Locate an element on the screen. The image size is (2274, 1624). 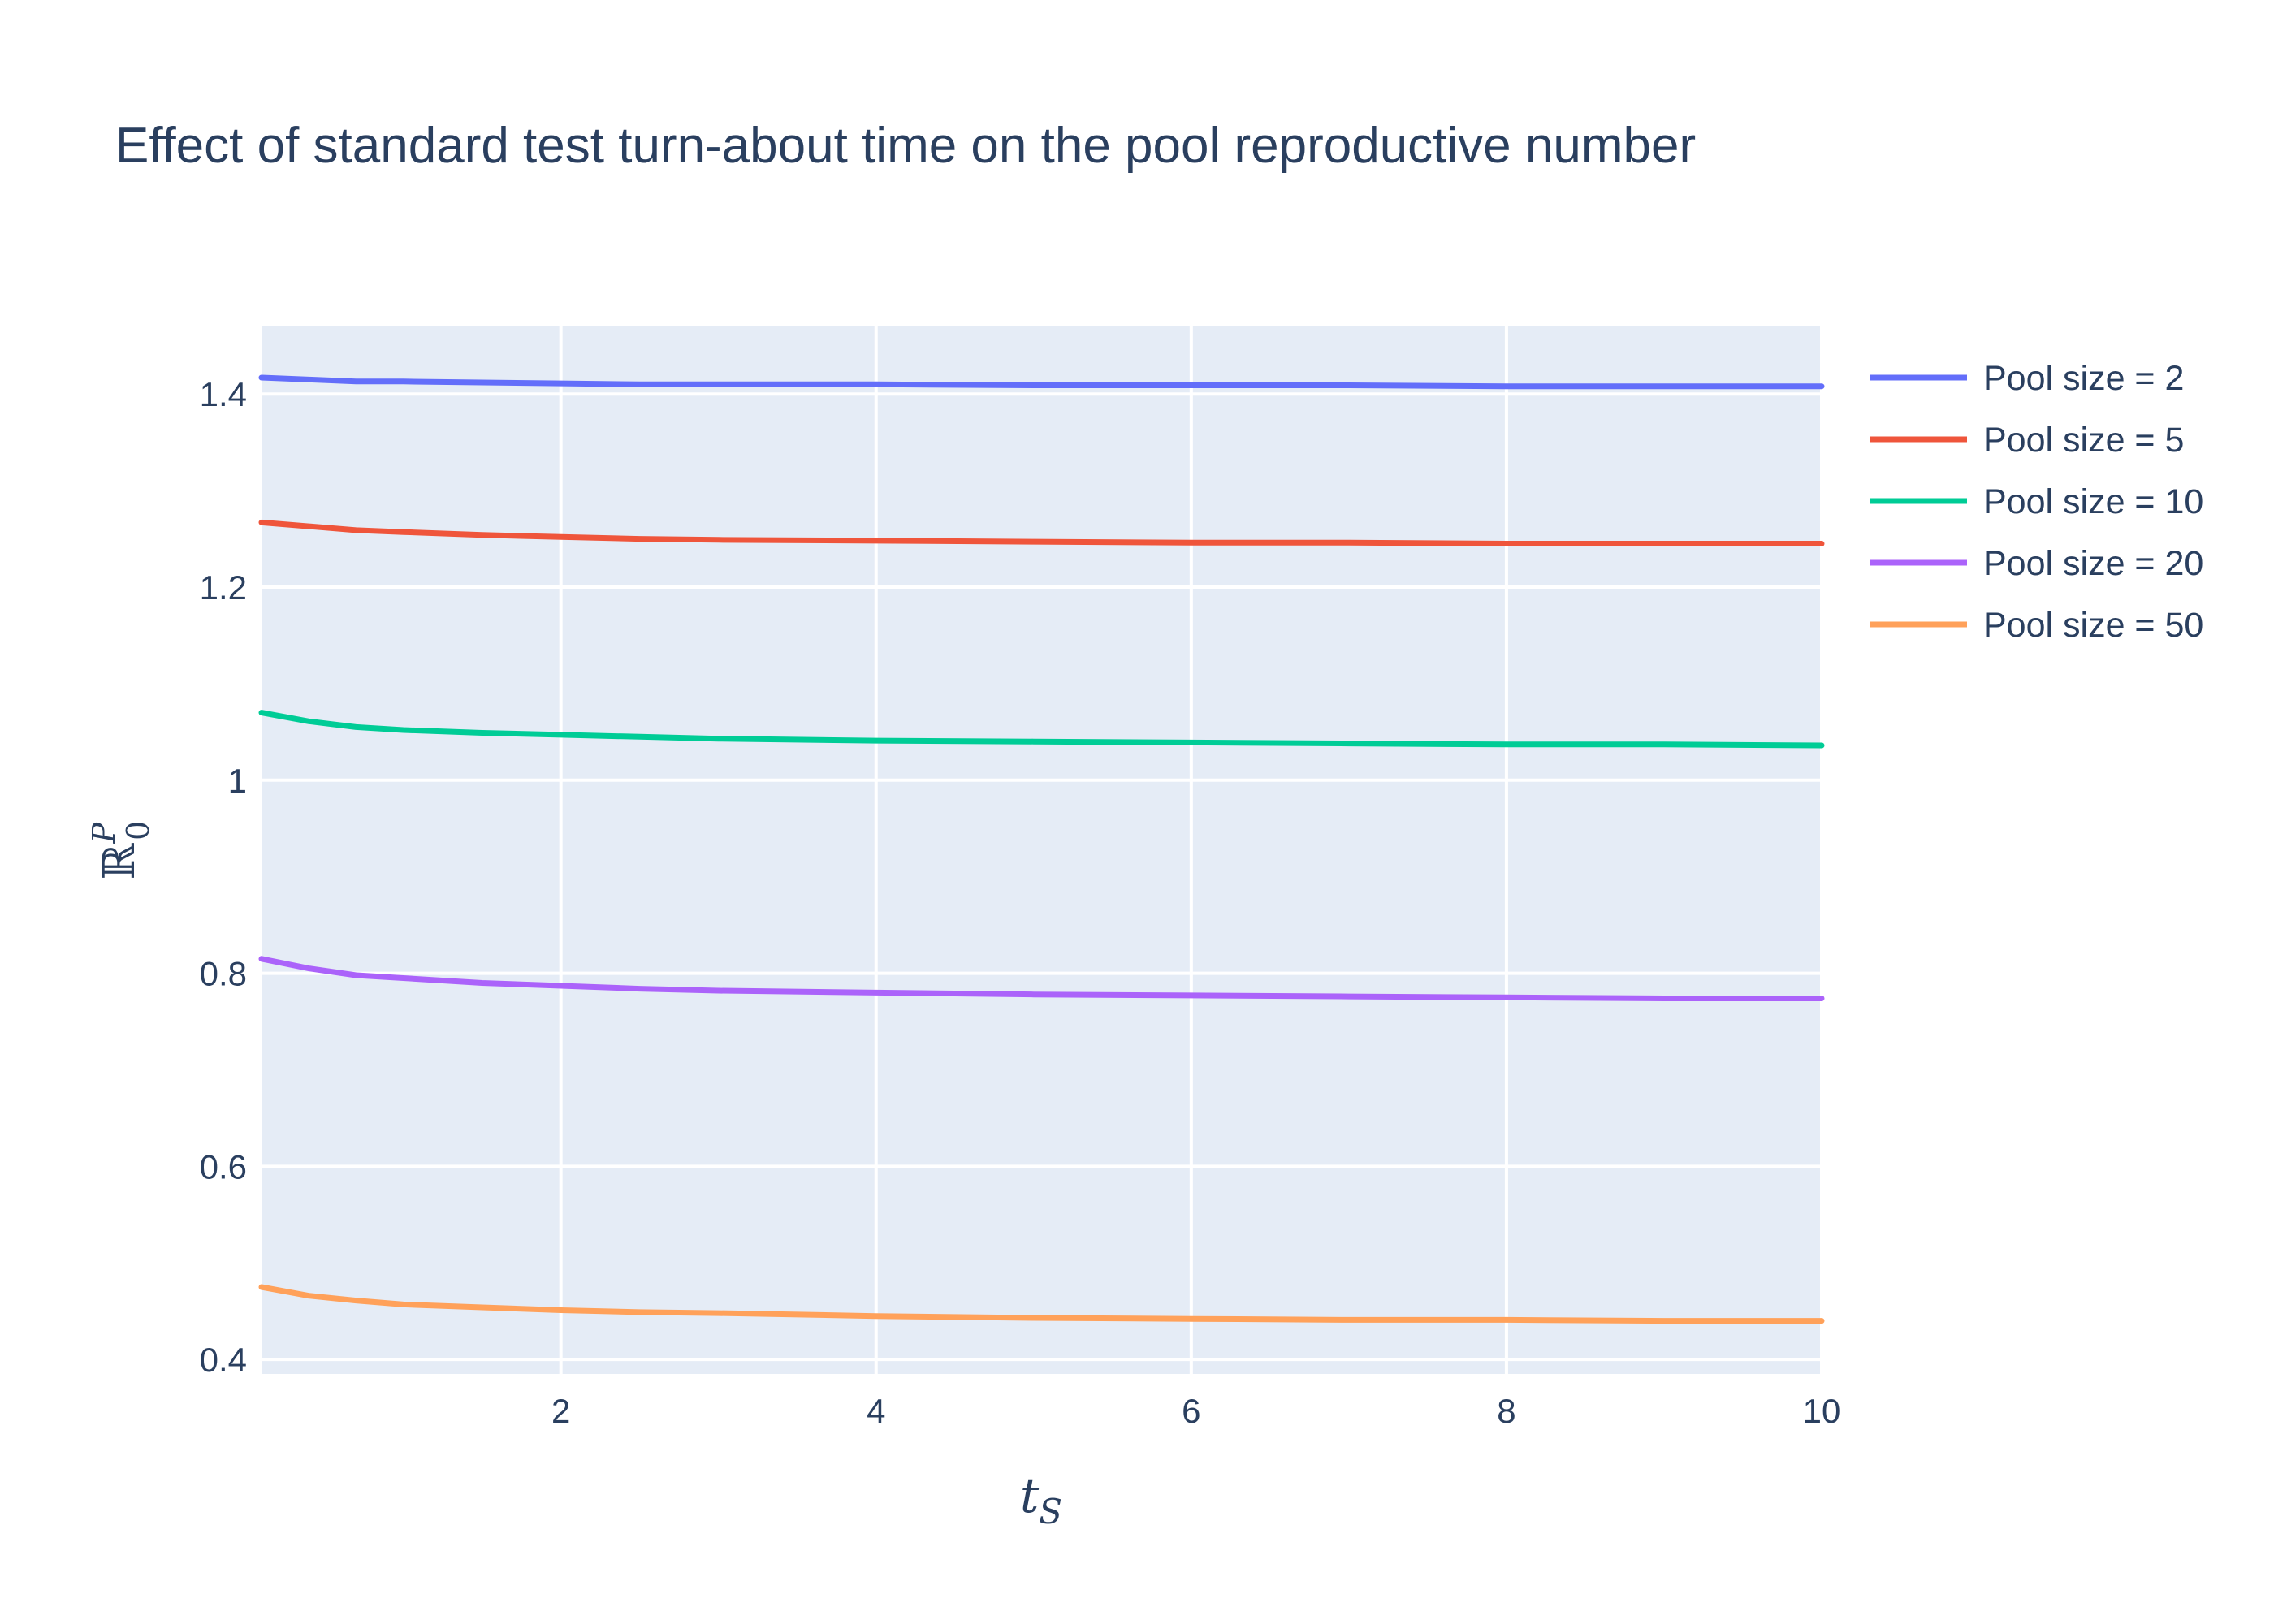
svg-text: ℝP0 is located at coordinates (121, 851).